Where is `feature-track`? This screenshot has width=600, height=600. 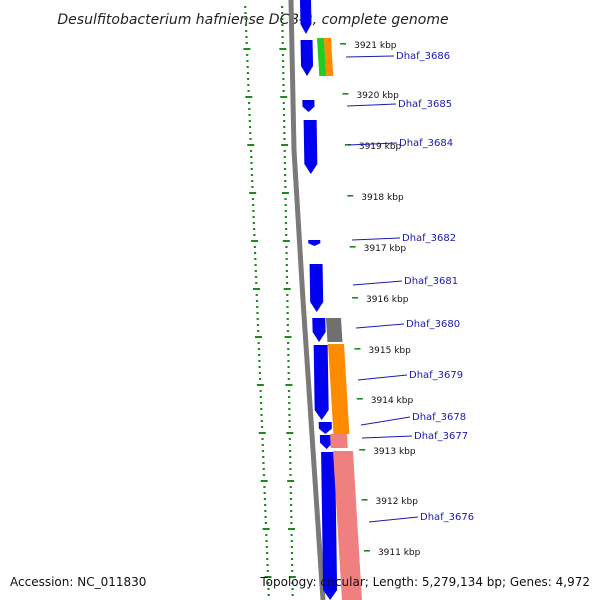
feature-track is located at coordinates (331, 300).